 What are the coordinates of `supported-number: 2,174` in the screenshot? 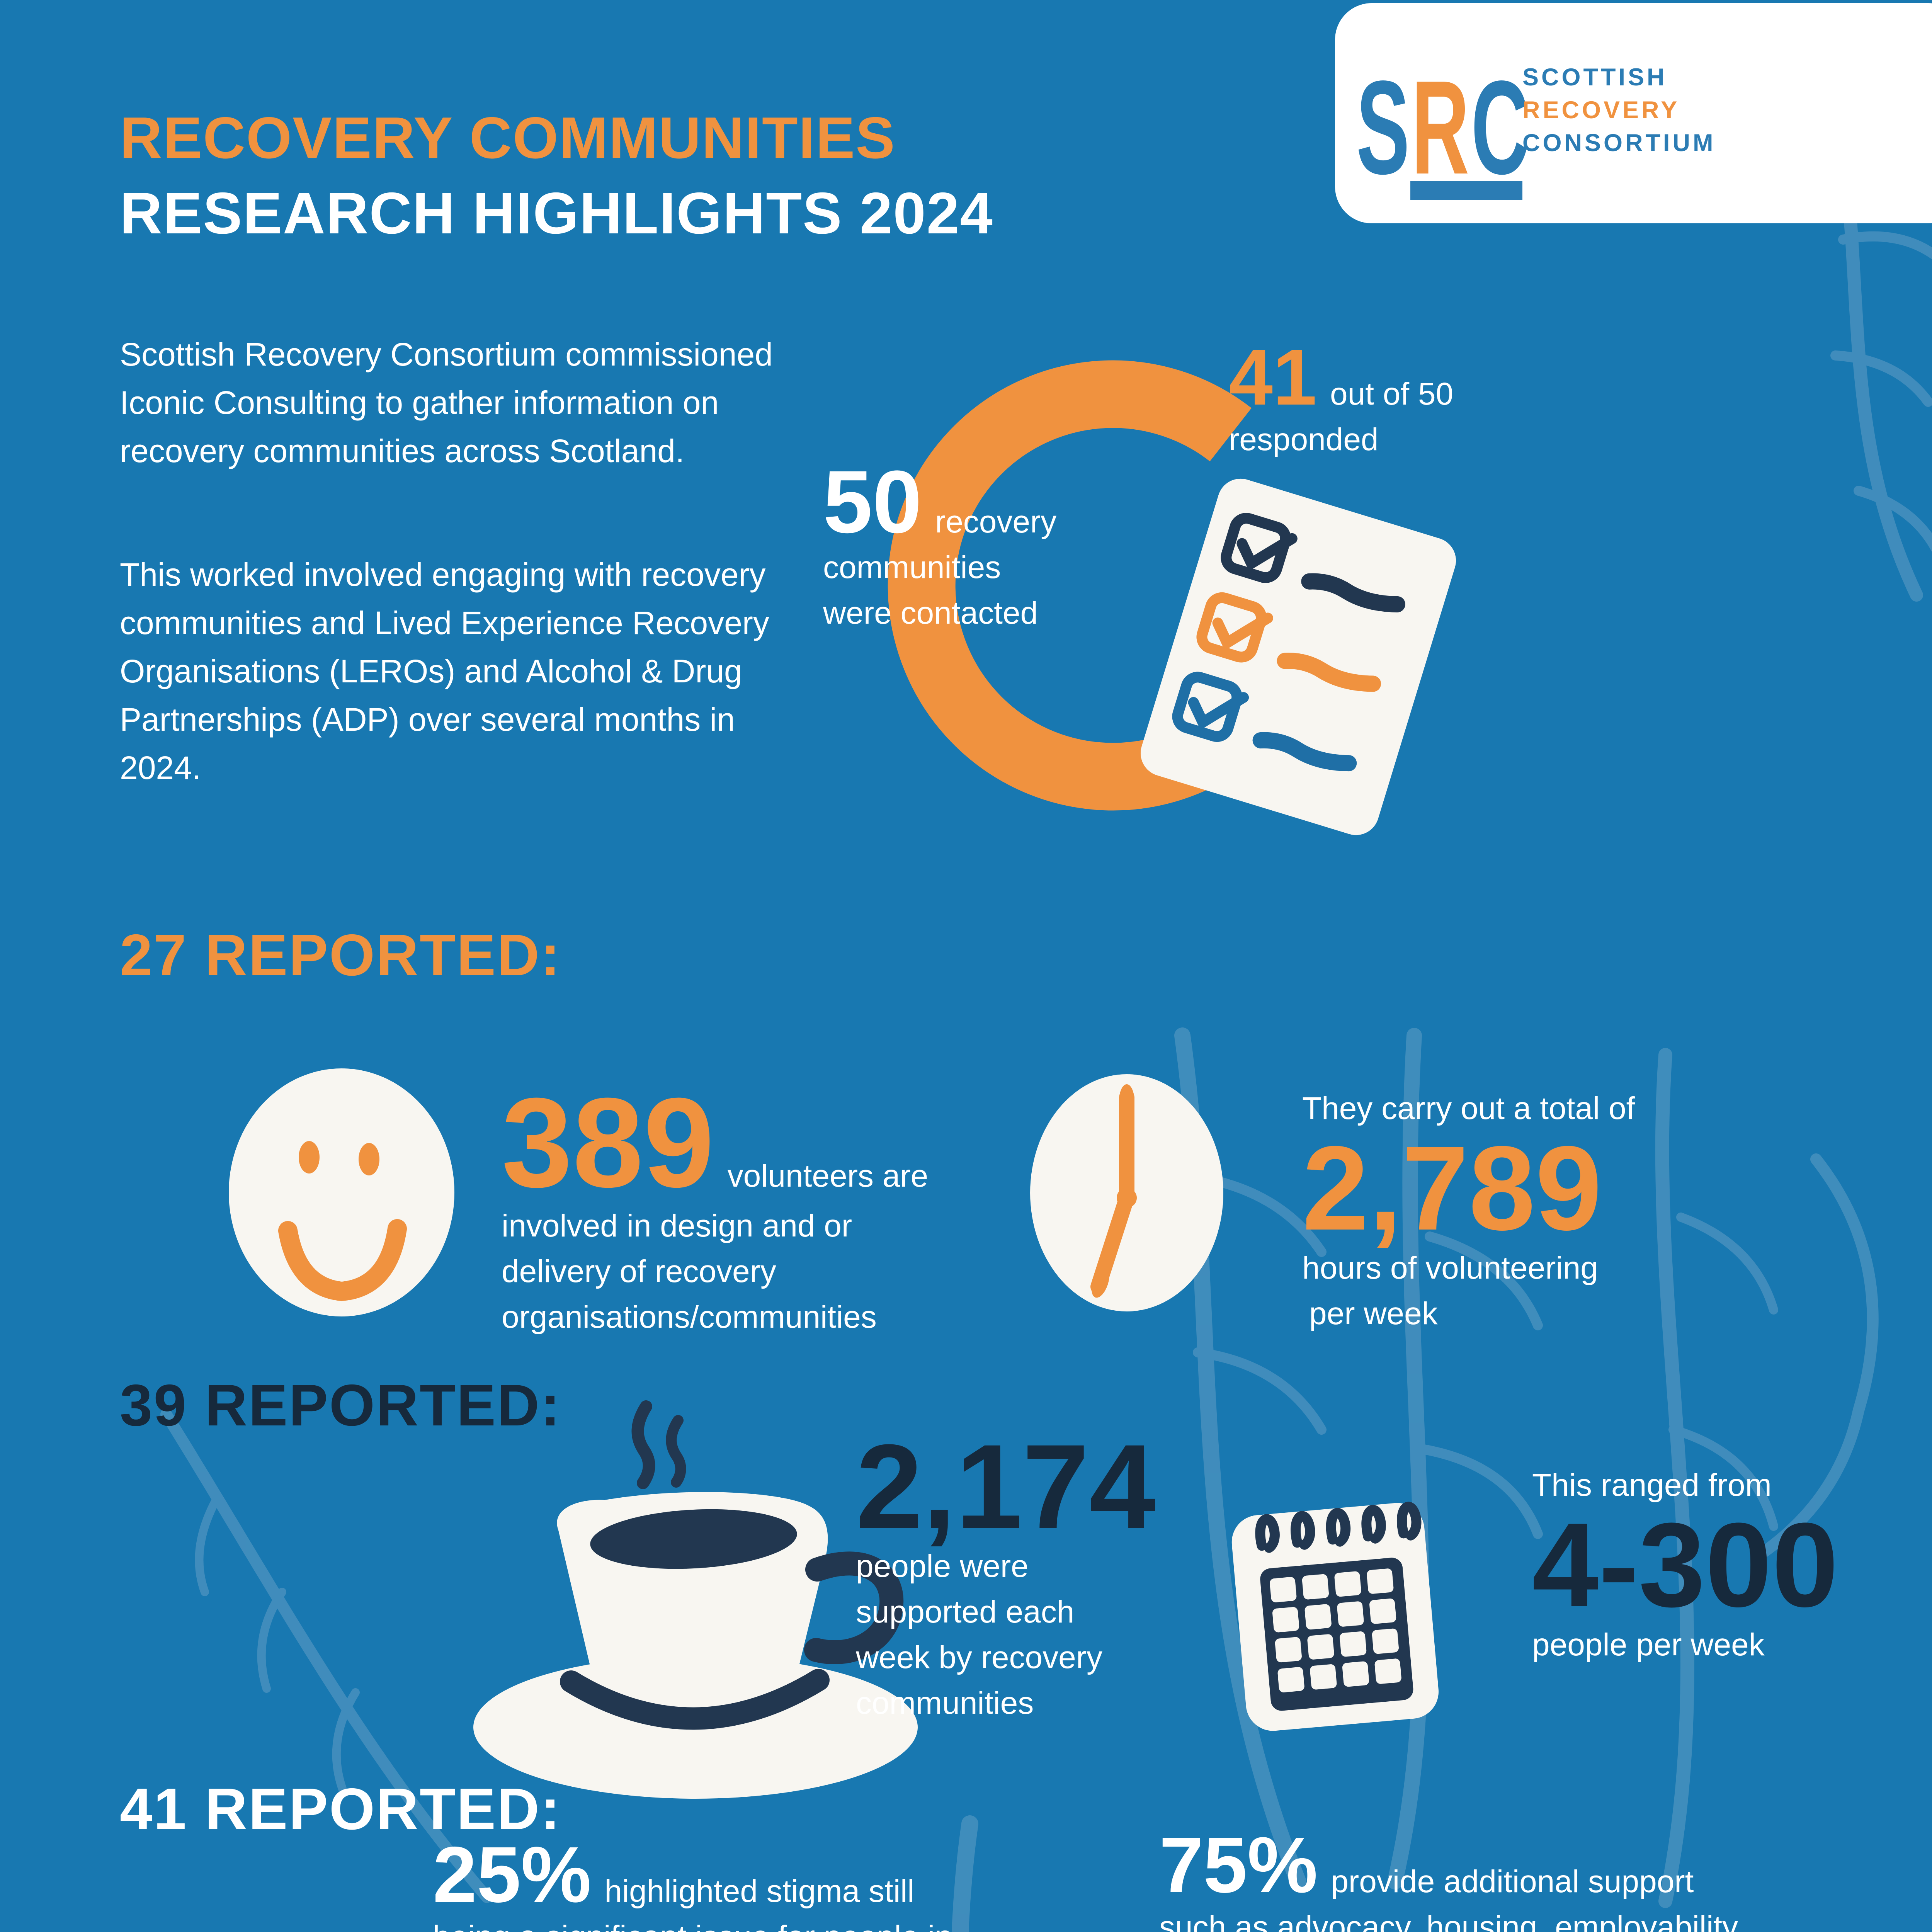 It's located at (1006, 1486).